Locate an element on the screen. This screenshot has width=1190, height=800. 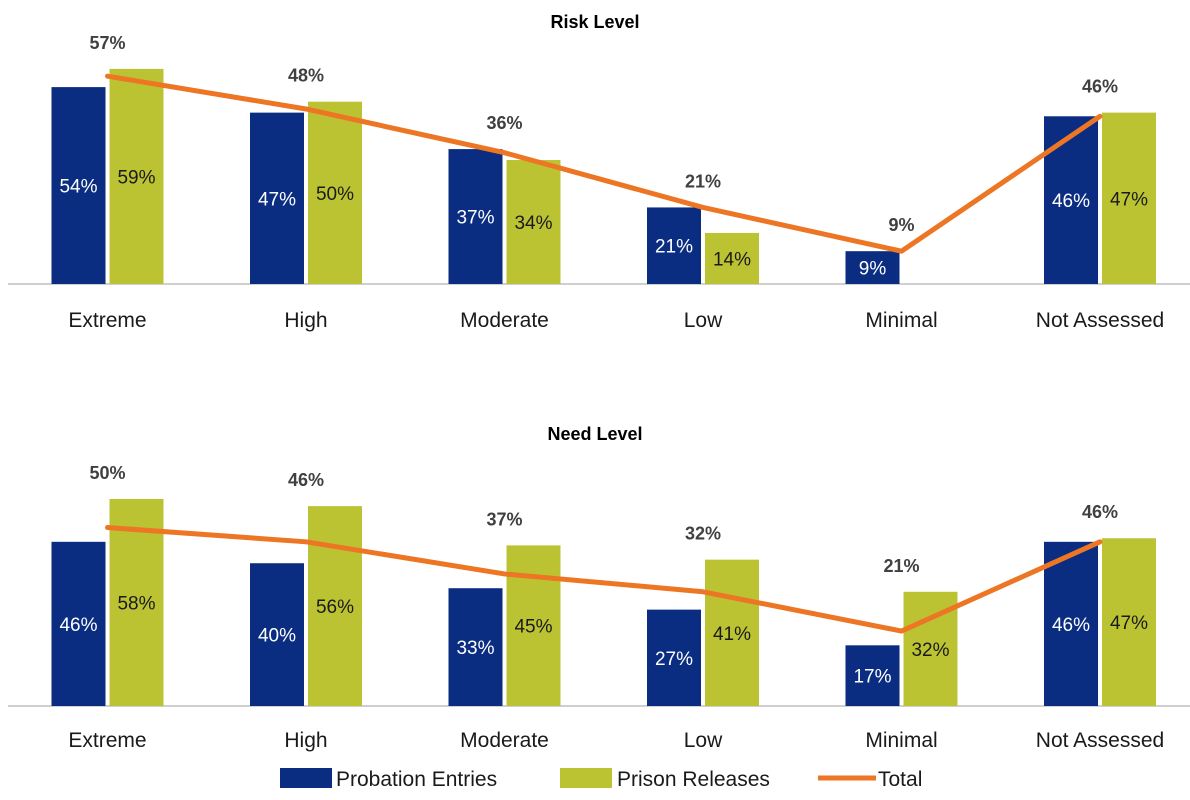
total-data-label: 37% is located at coordinates (504, 519).